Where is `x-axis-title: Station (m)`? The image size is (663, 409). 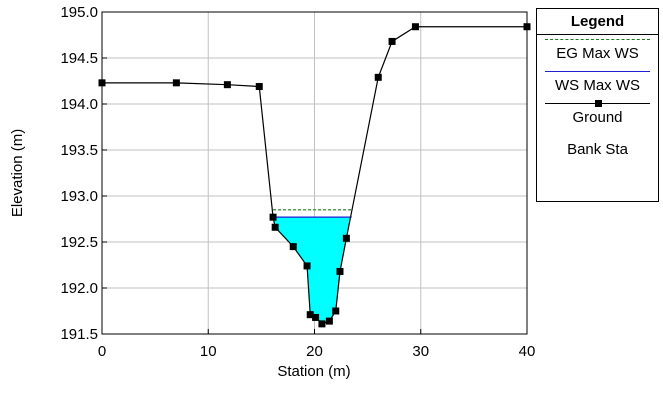 x-axis-title: Station (m) is located at coordinates (313, 371).